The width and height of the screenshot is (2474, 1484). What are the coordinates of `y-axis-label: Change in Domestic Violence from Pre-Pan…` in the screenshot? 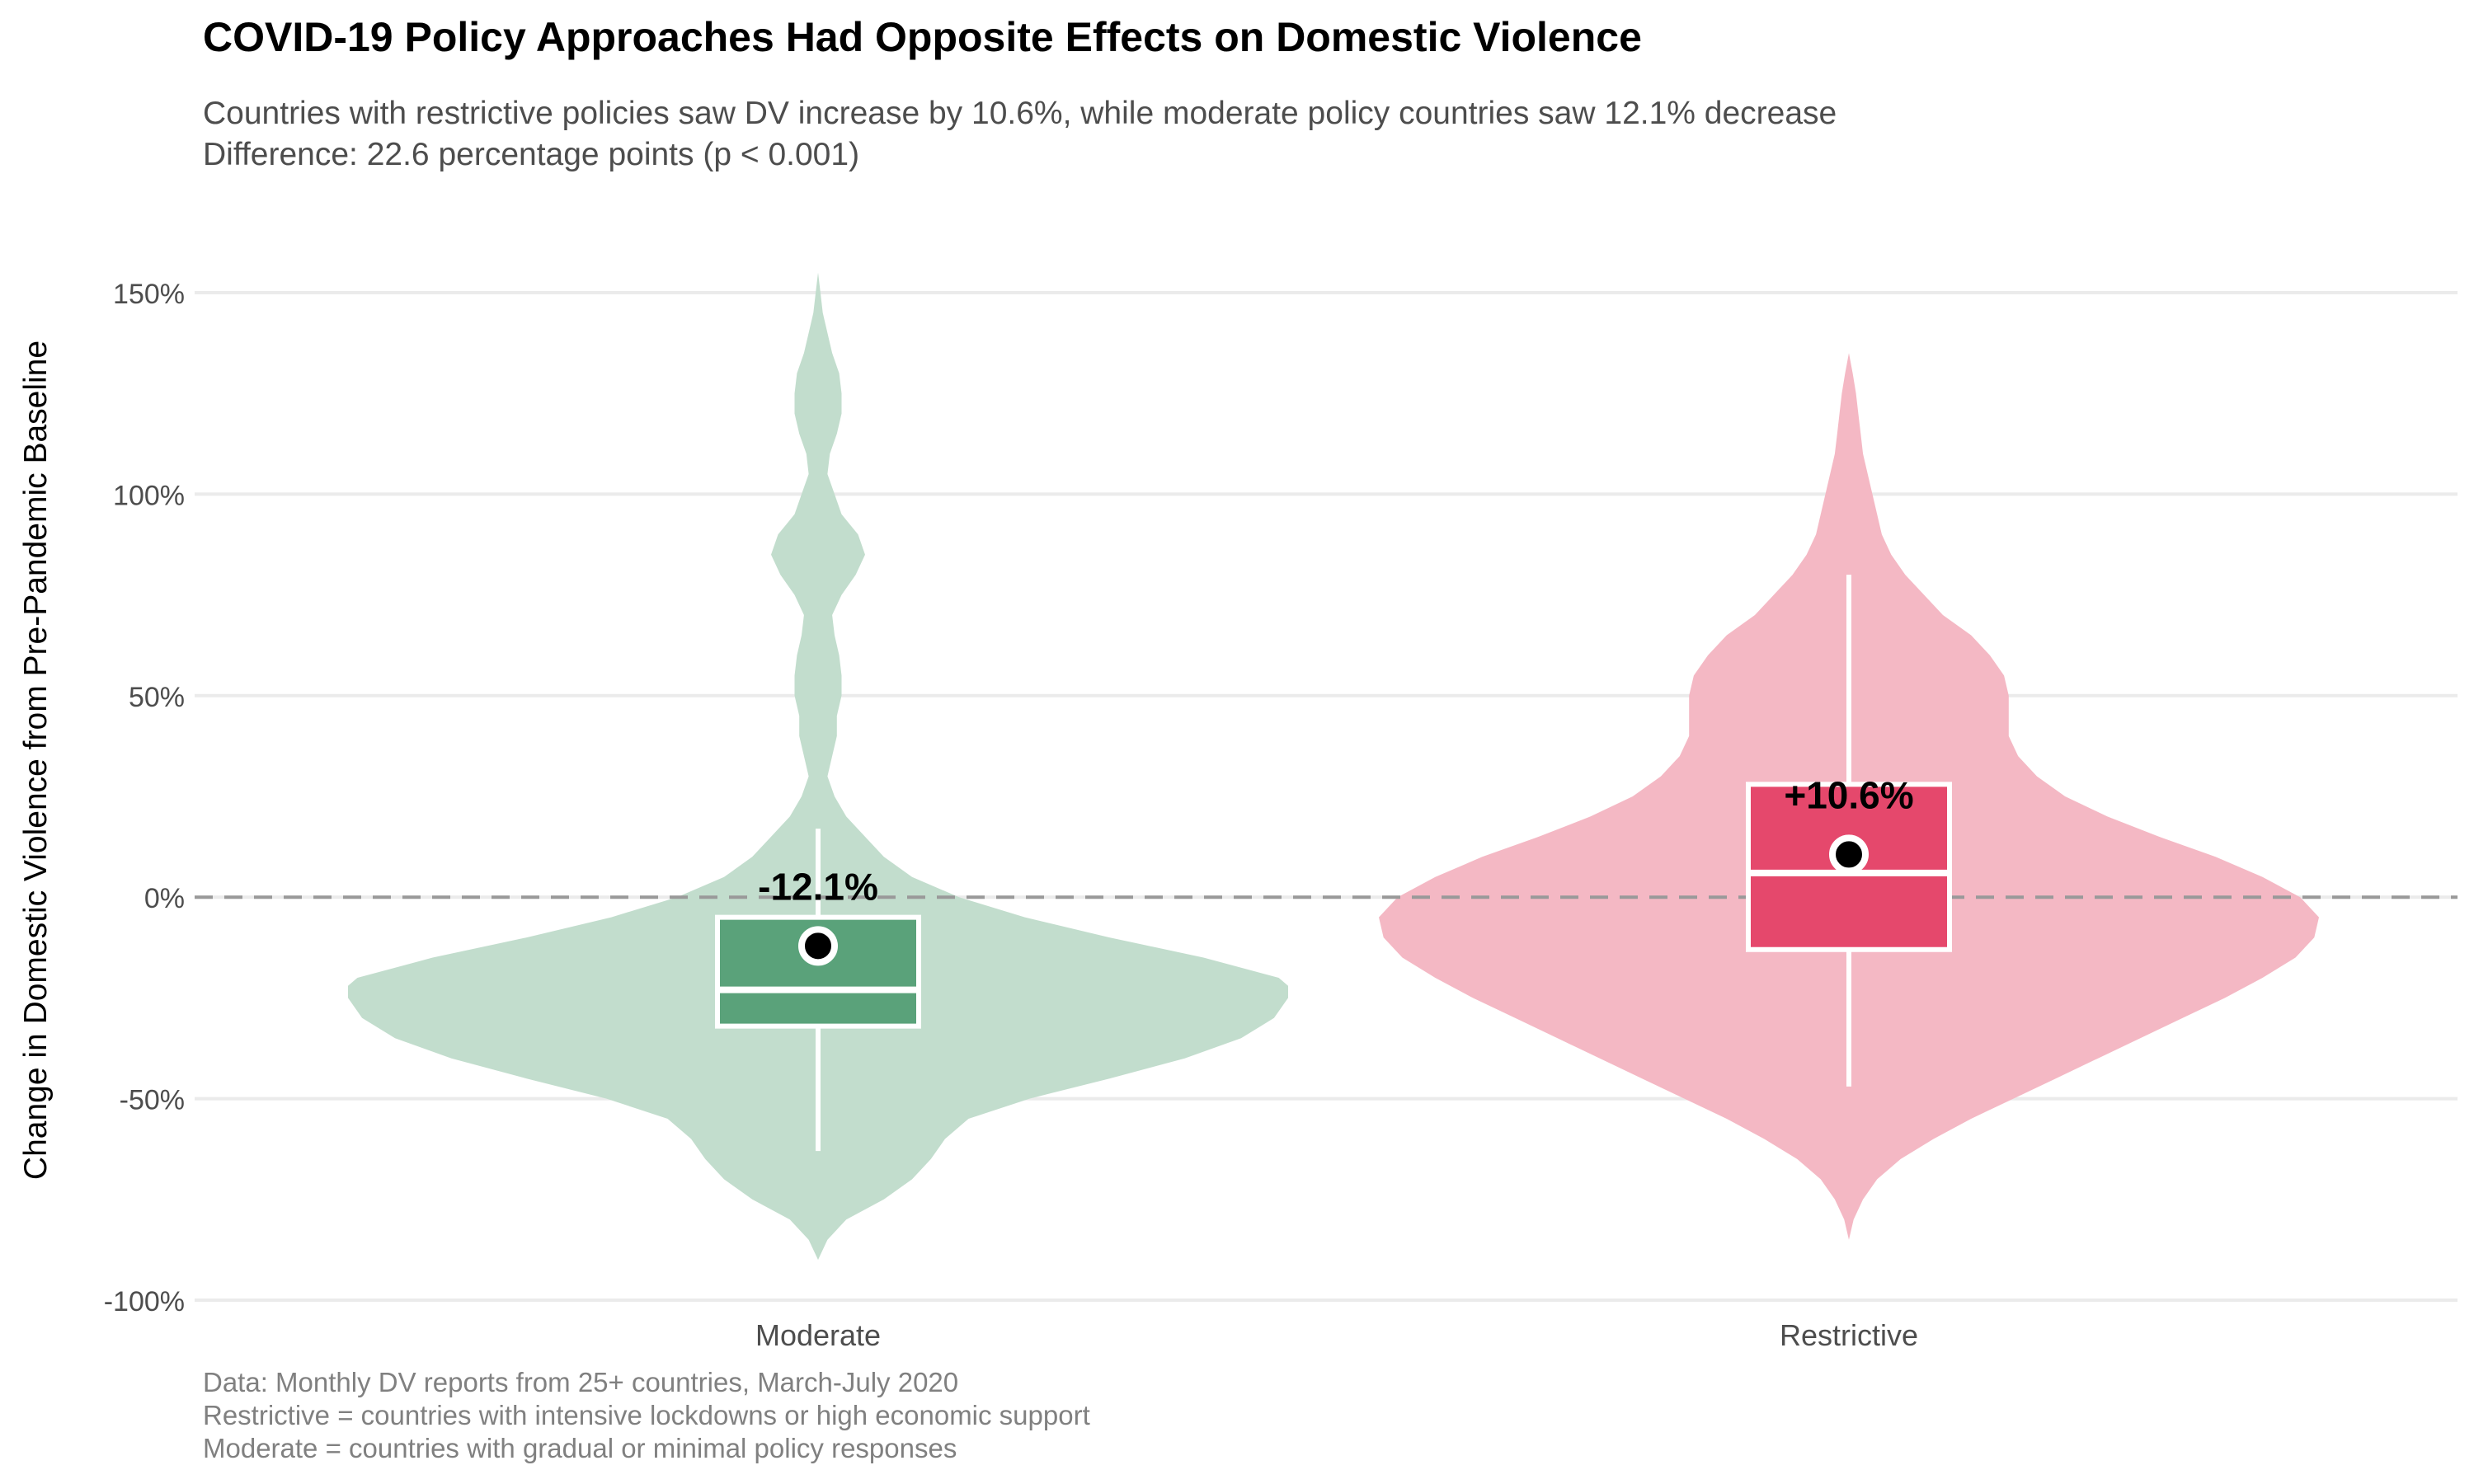 It's located at (36, 760).